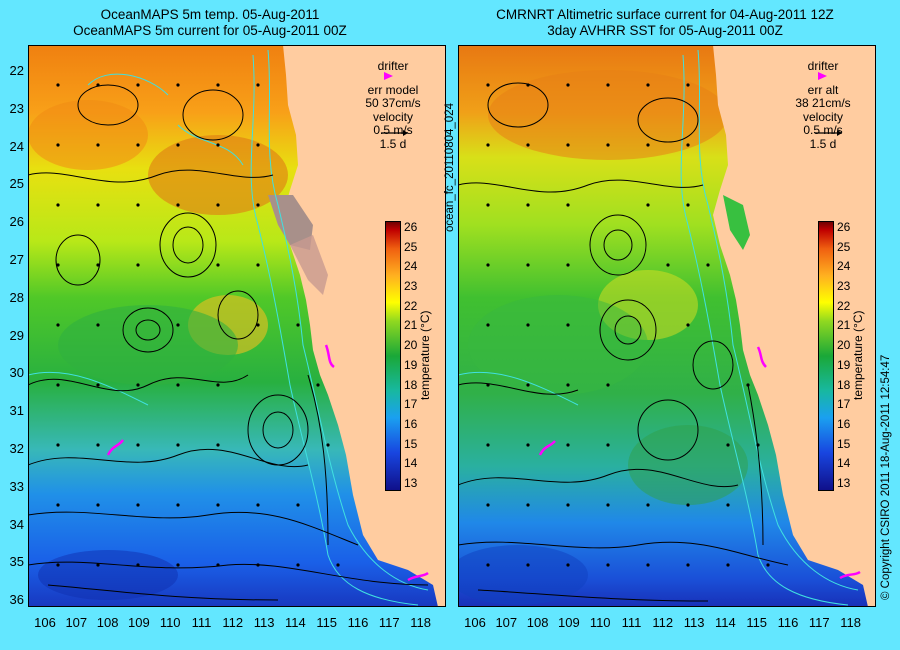 The width and height of the screenshot is (900, 650). What do you see at coordinates (16, 411) in the screenshot?
I see `lat-tick-label: 31` at bounding box center [16, 411].